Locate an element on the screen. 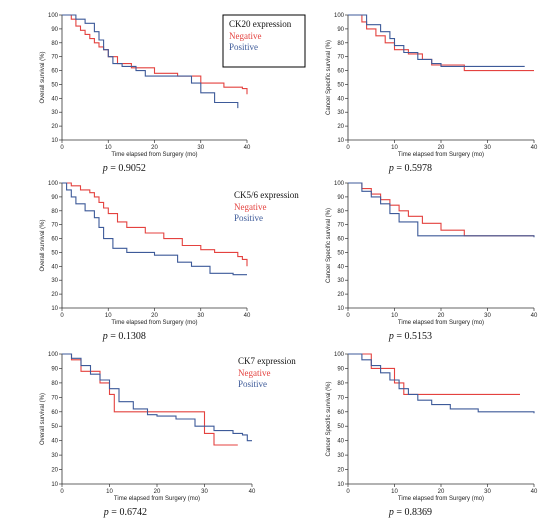  legend-title: CK20 expression is located at coordinates (260, 24).